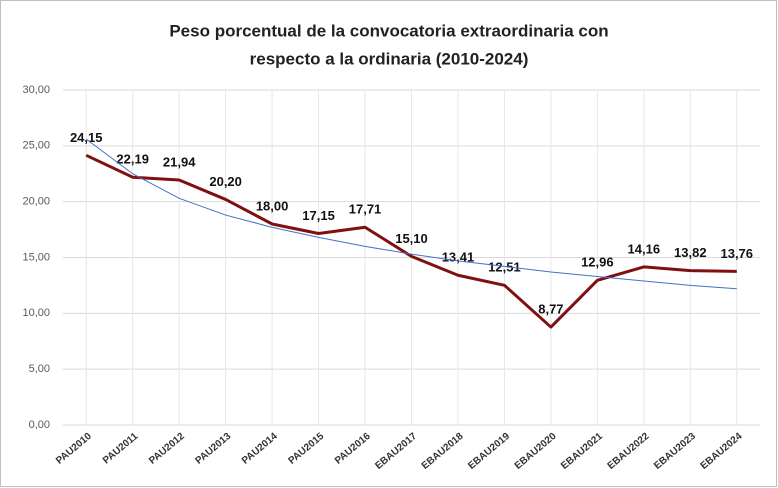  I want to click on data-label: 17,71, so click(365, 209).